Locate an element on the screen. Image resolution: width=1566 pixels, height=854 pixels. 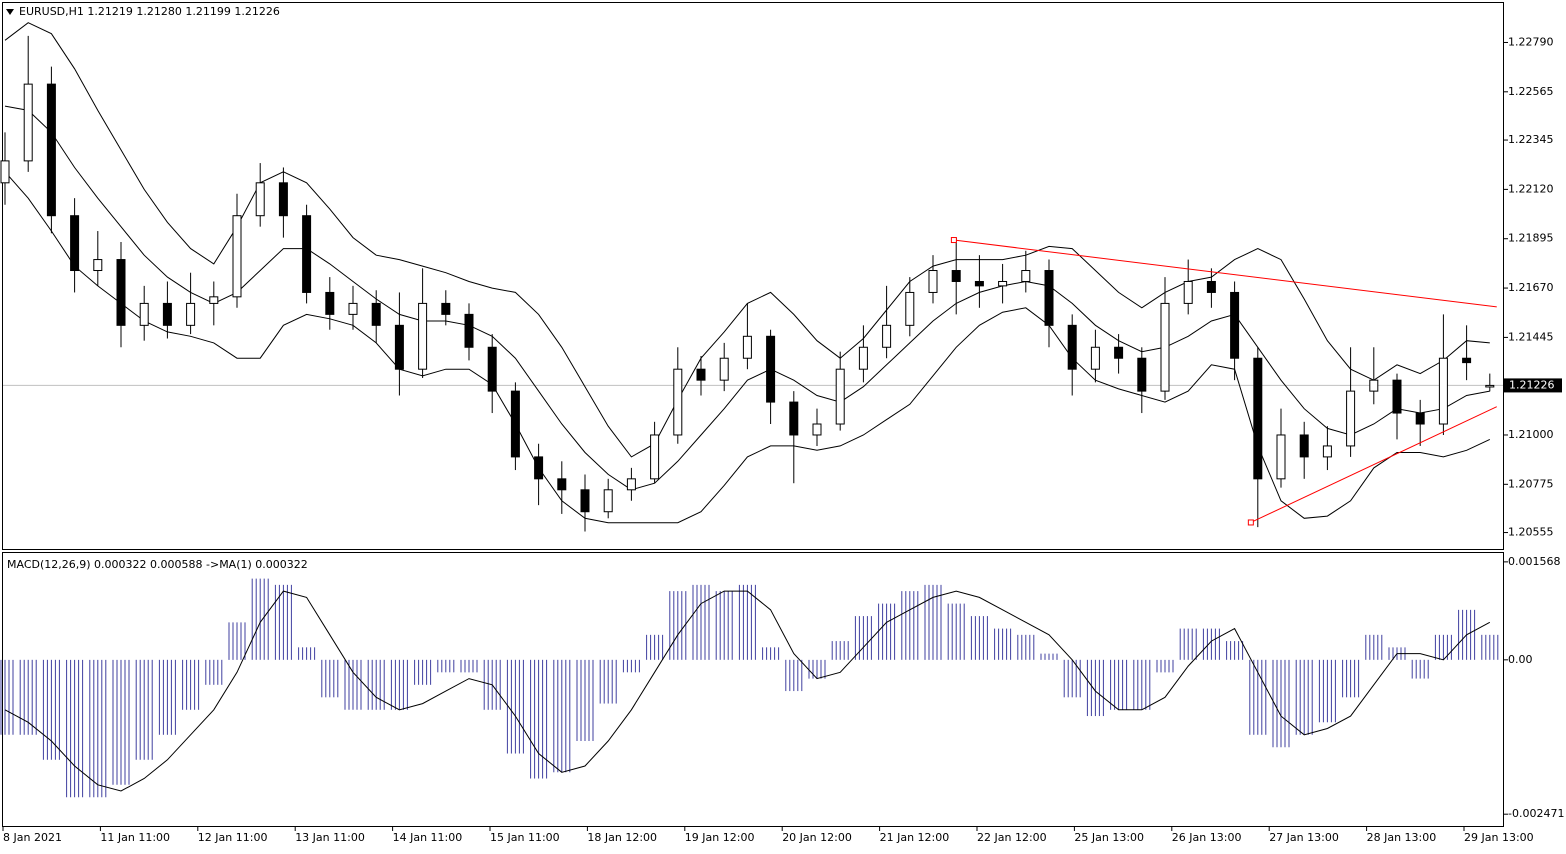
y-tick-label: 1.20775 is located at coordinates (1531, 483).